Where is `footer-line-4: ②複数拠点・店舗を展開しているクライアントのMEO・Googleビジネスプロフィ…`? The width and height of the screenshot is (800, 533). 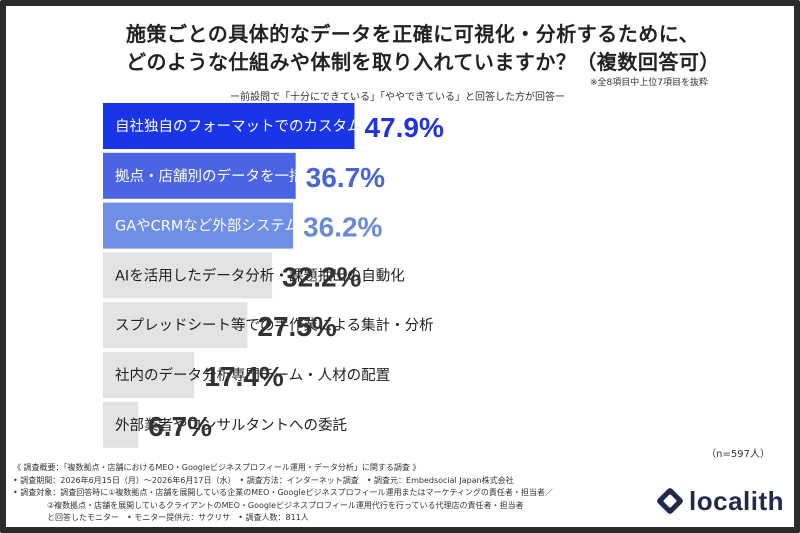
footer-line-4: ②複数拠点・店舗を展開しているクライアントのMEO・Googleビジネスプロフィ… is located at coordinates (285, 505).